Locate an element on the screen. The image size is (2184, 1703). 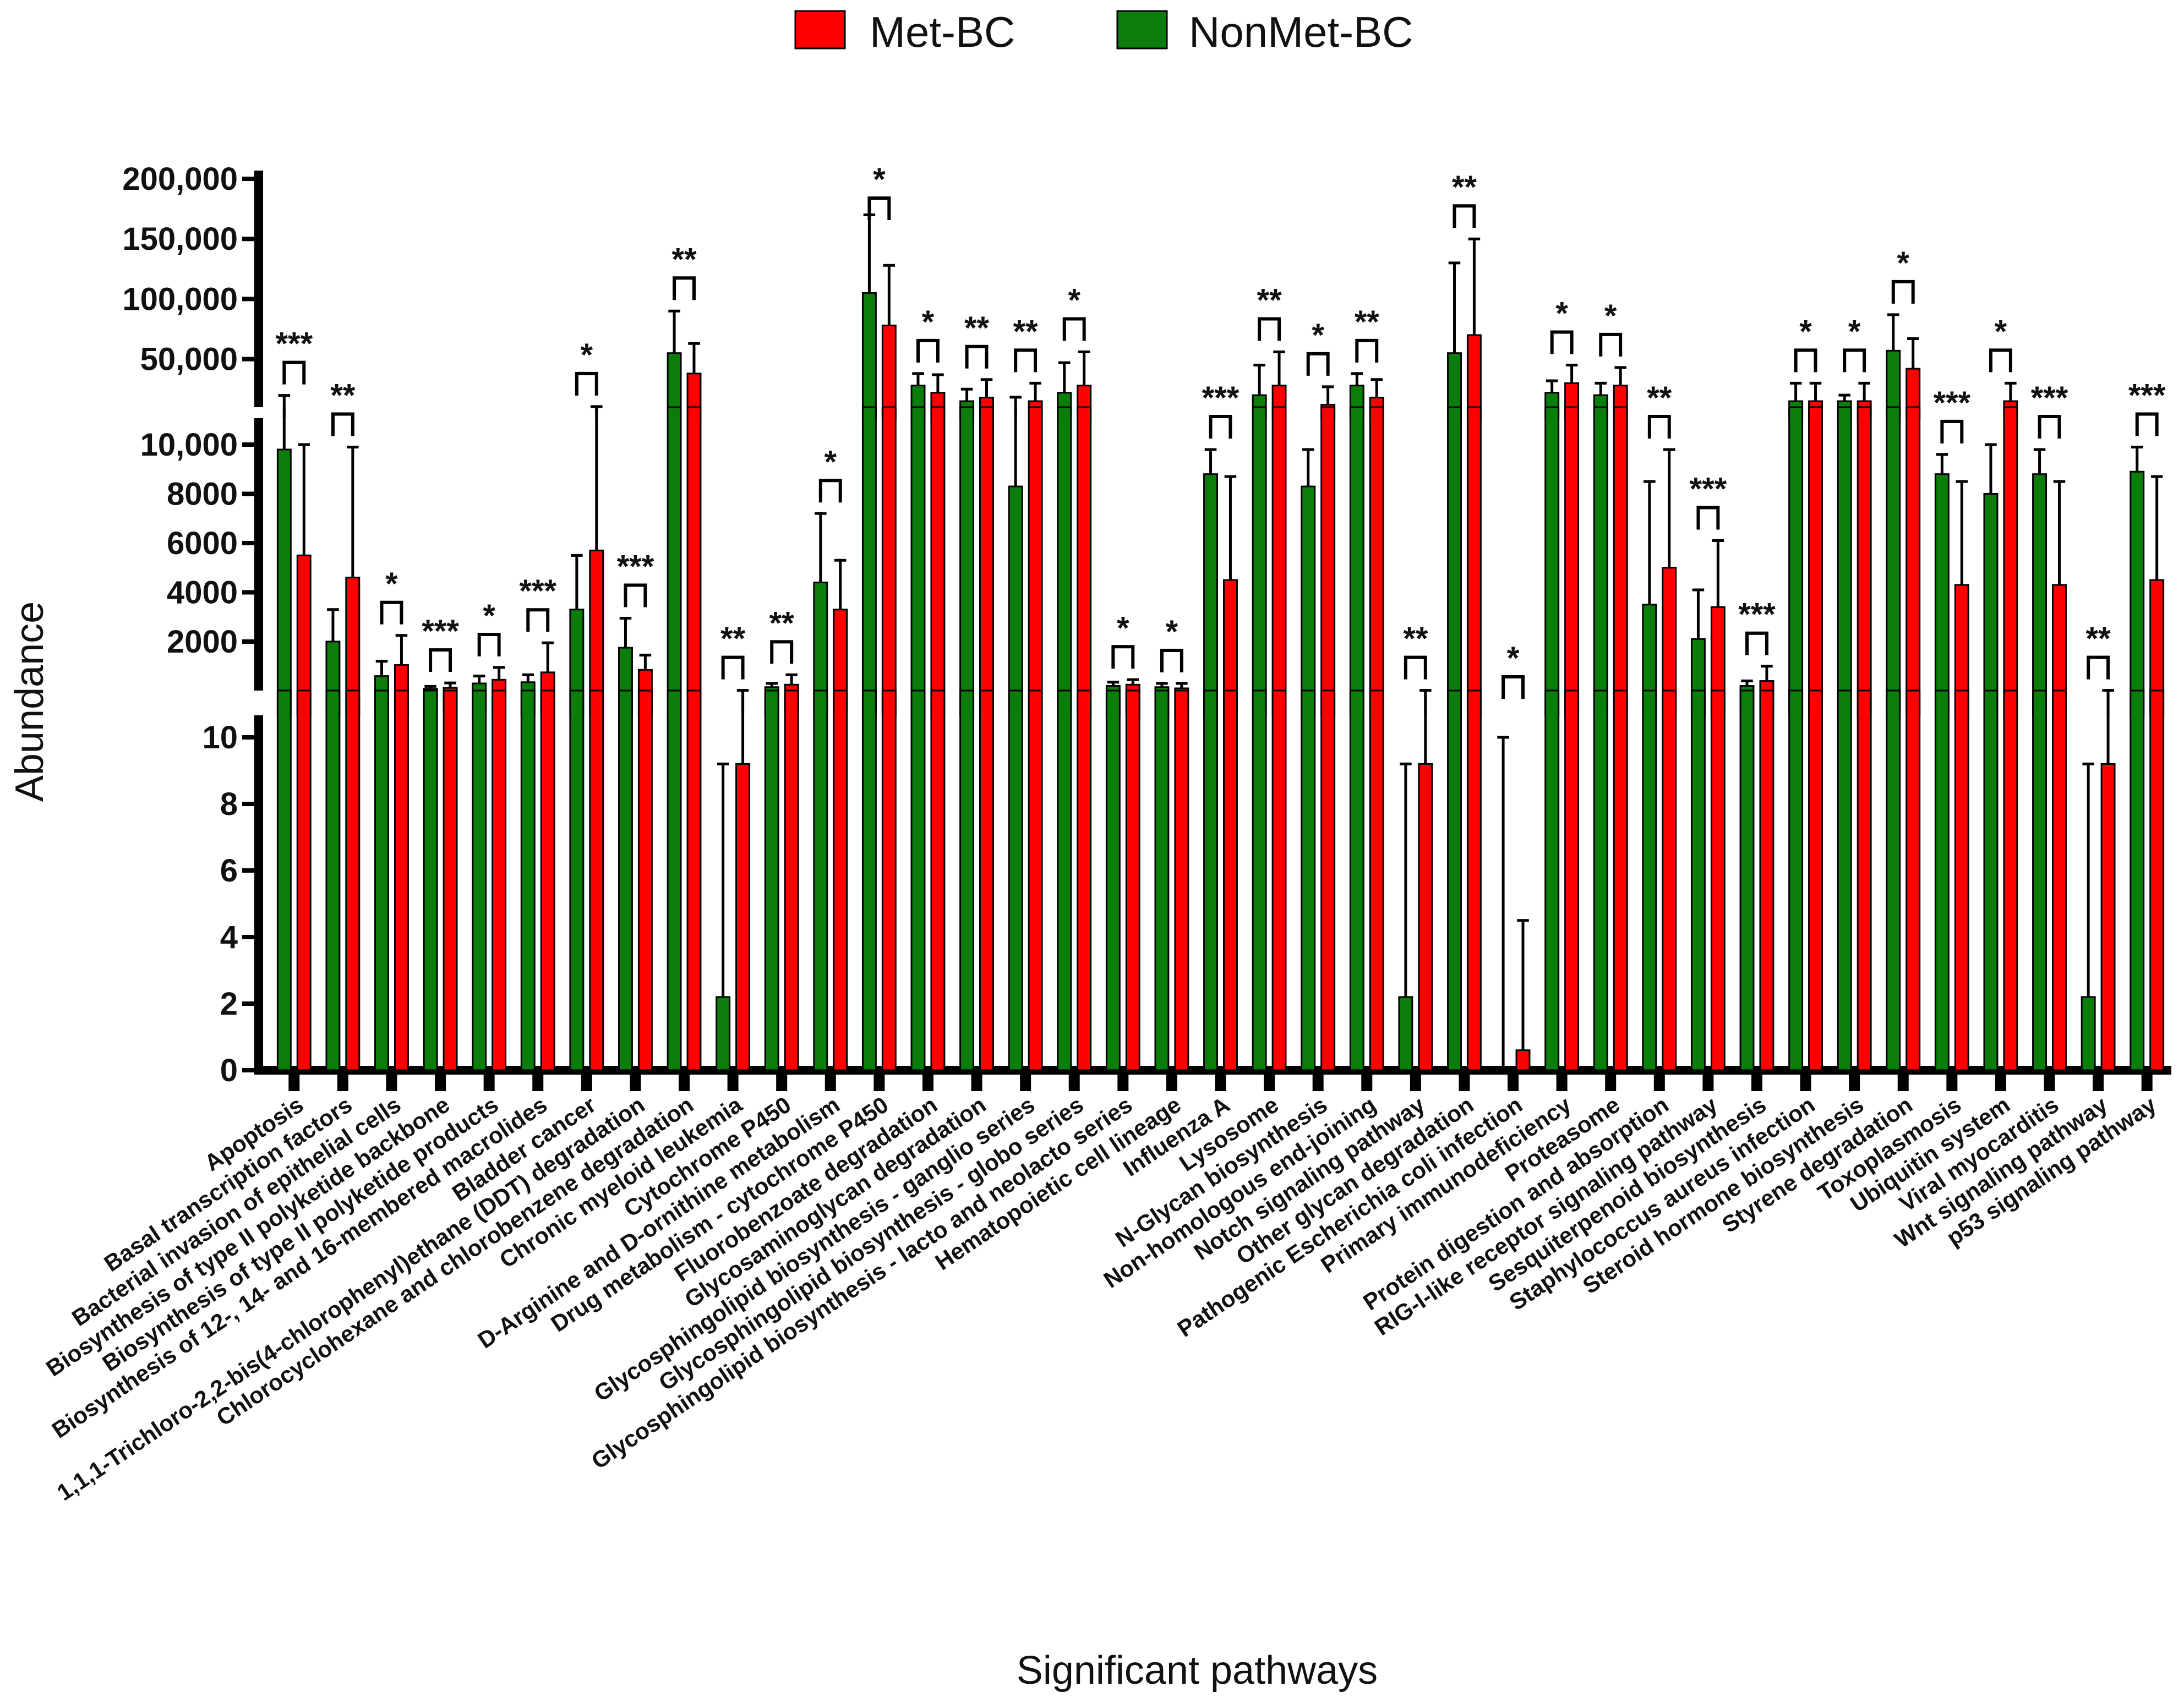
y-tick-label: 6000 is located at coordinates (202, 543).